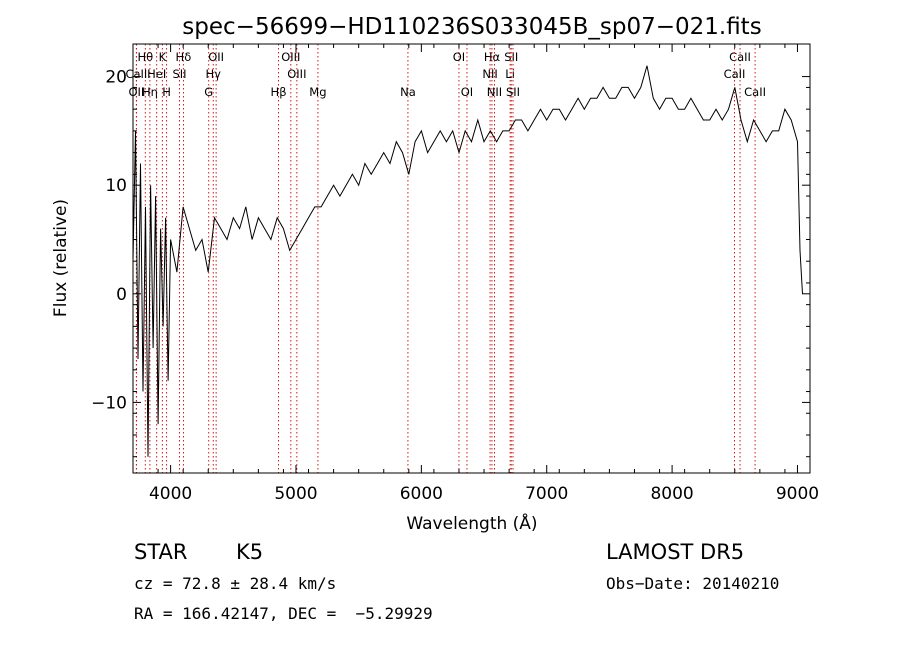  What do you see at coordinates (510, 74) in the screenshot?
I see `emission-line-label: Li` at bounding box center [510, 74].